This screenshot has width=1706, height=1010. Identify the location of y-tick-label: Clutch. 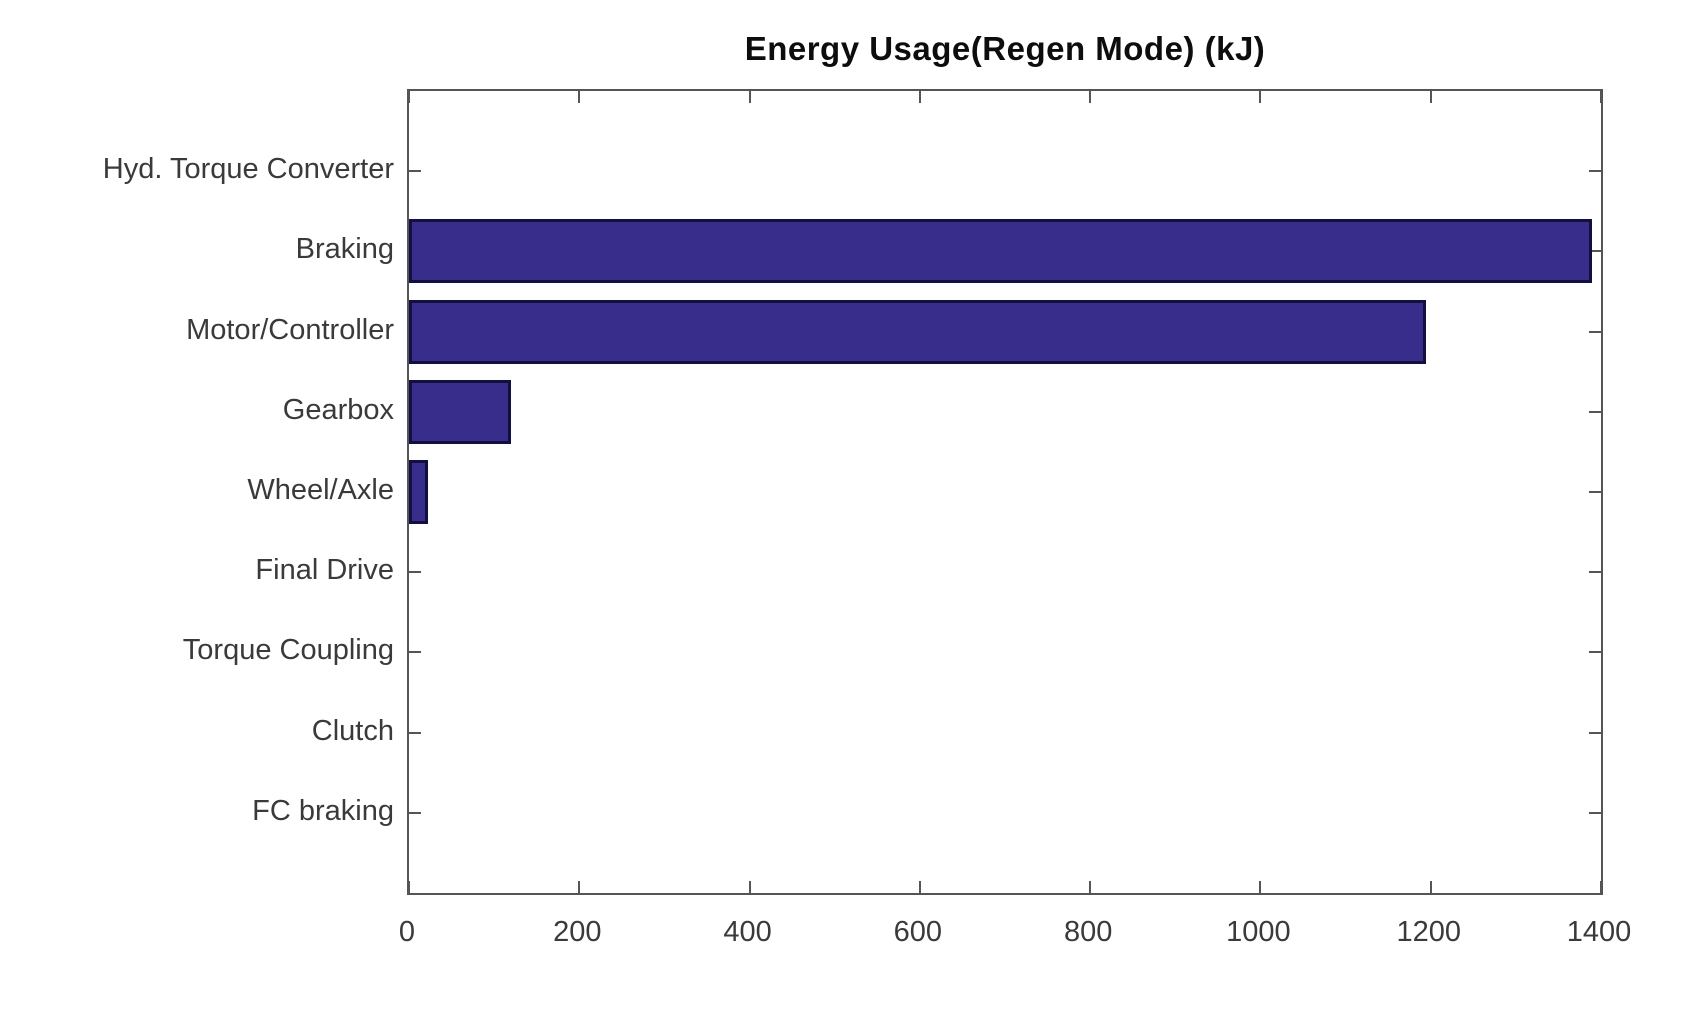
(352, 730).